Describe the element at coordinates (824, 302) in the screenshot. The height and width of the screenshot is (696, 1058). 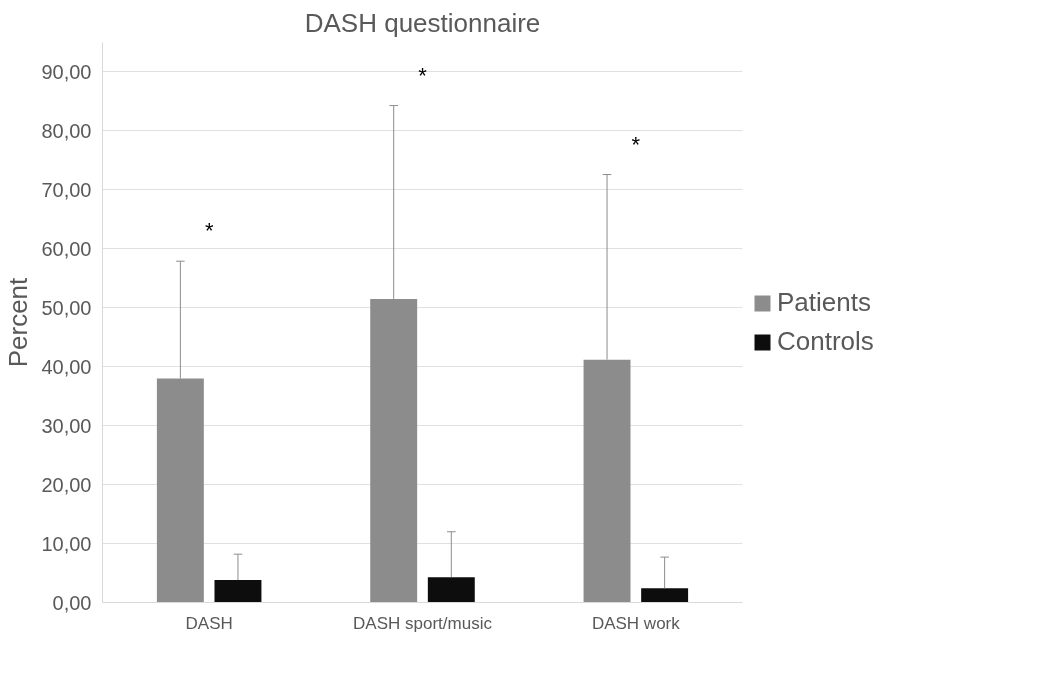
I see `legend-label: Patients` at that location.